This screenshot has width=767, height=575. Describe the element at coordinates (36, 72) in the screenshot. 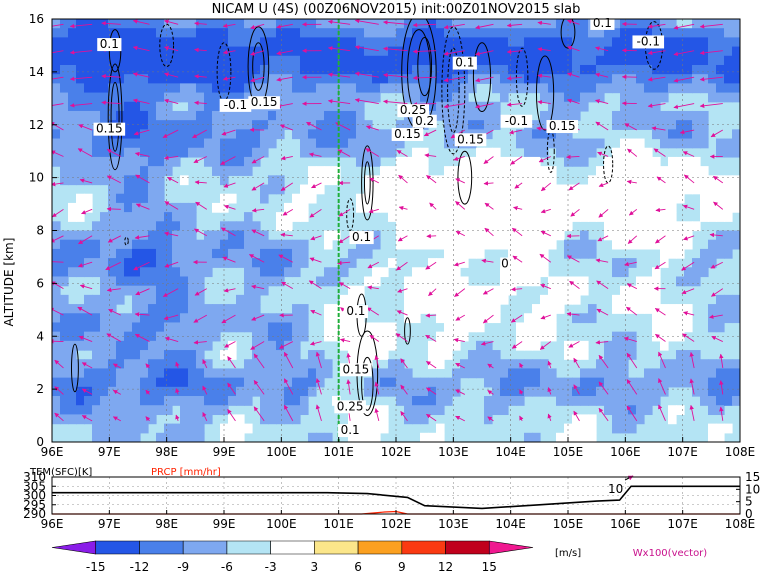

I see `y-tick-label: 14` at that location.